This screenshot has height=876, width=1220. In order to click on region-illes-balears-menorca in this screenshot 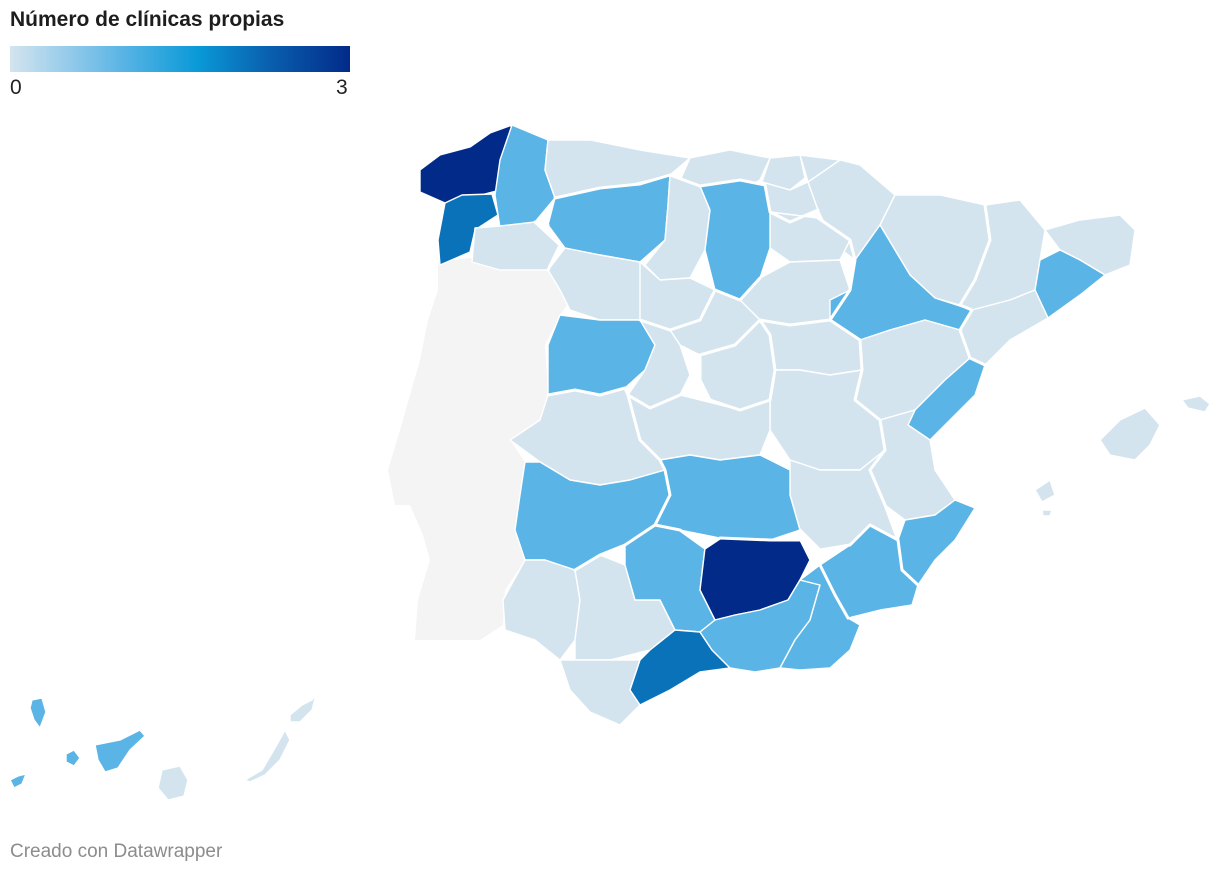, I will do `click(1196, 404)`.